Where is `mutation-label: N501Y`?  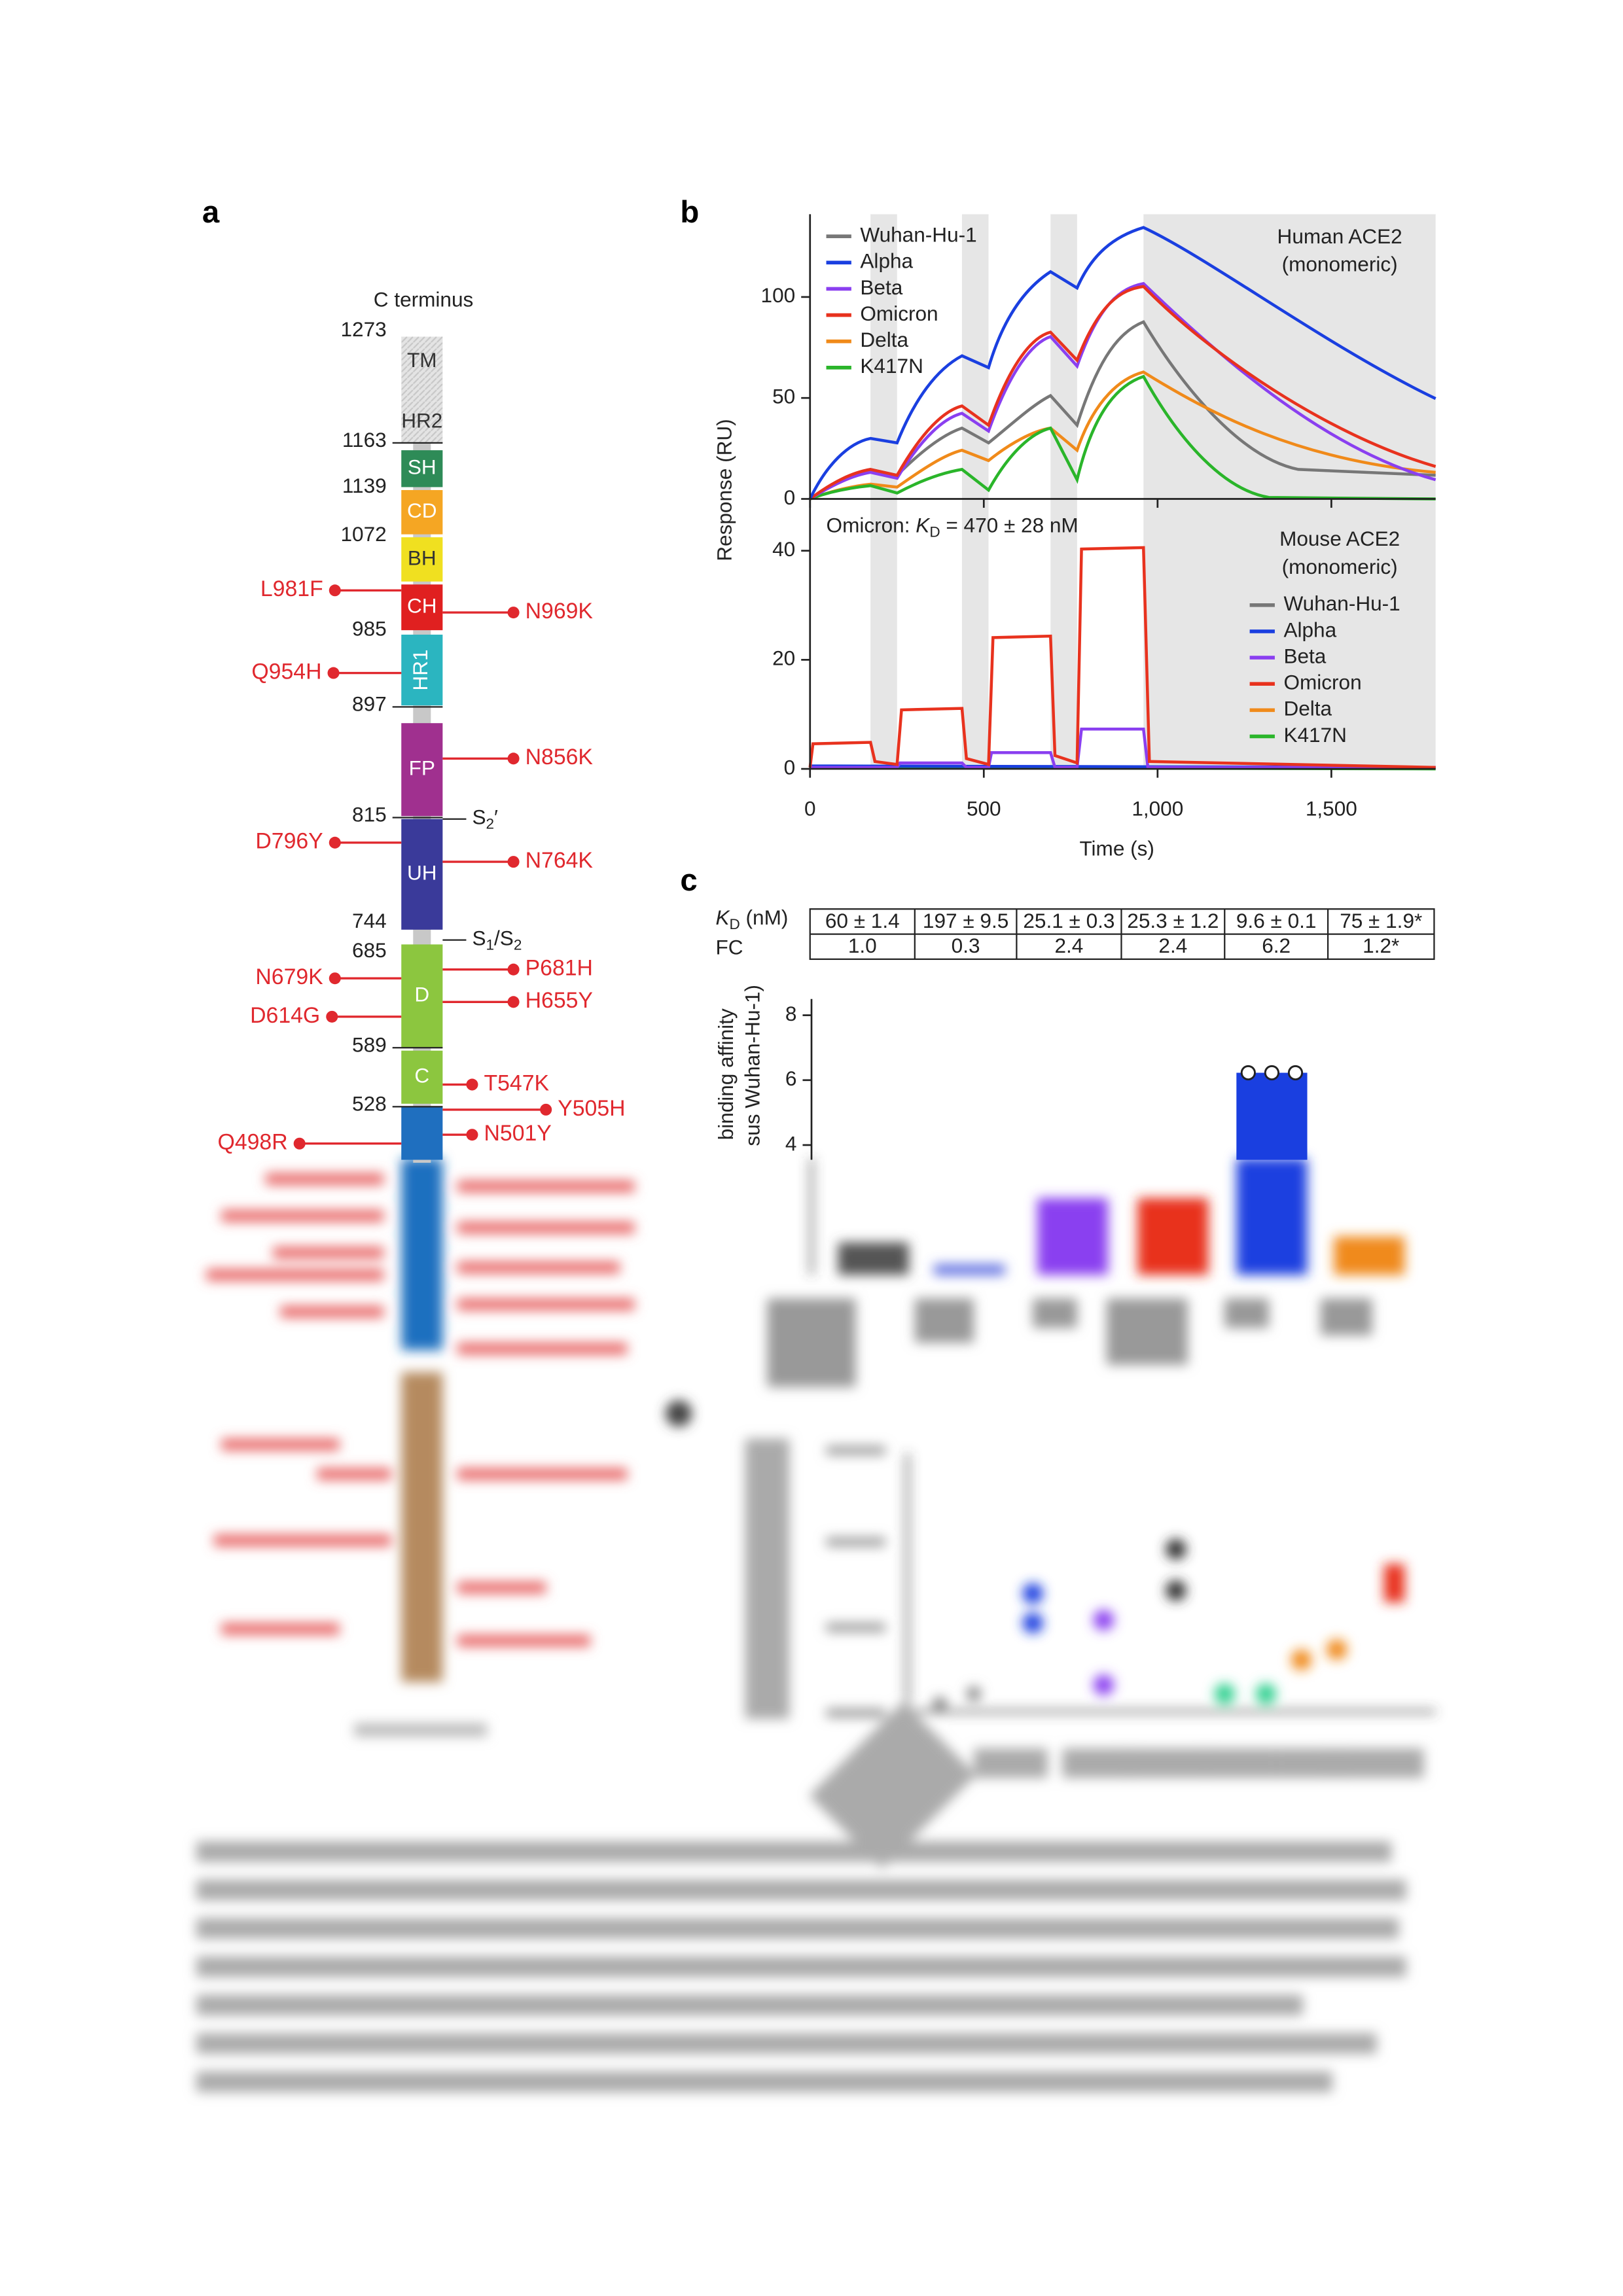
mutation-label: N501Y is located at coordinates (518, 1133).